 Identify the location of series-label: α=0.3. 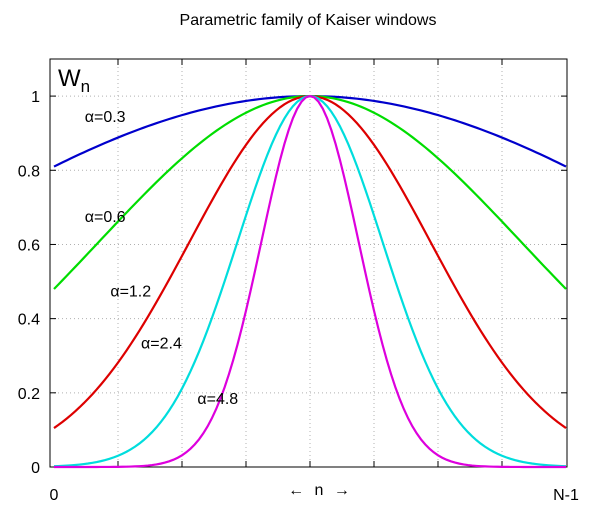
(105, 117).